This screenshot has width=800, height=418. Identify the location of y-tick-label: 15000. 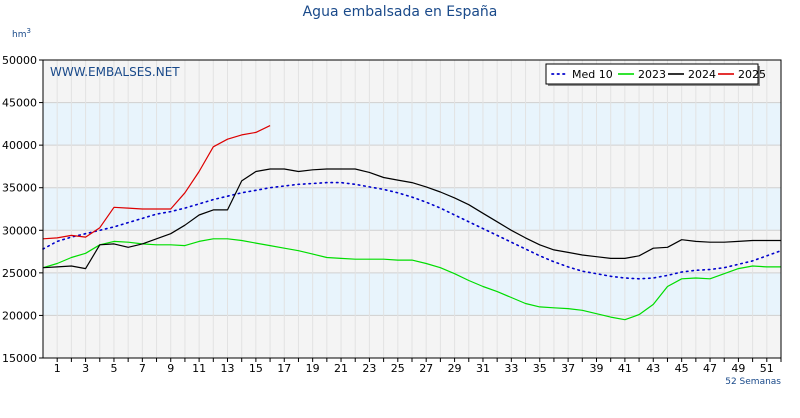
(19, 358).